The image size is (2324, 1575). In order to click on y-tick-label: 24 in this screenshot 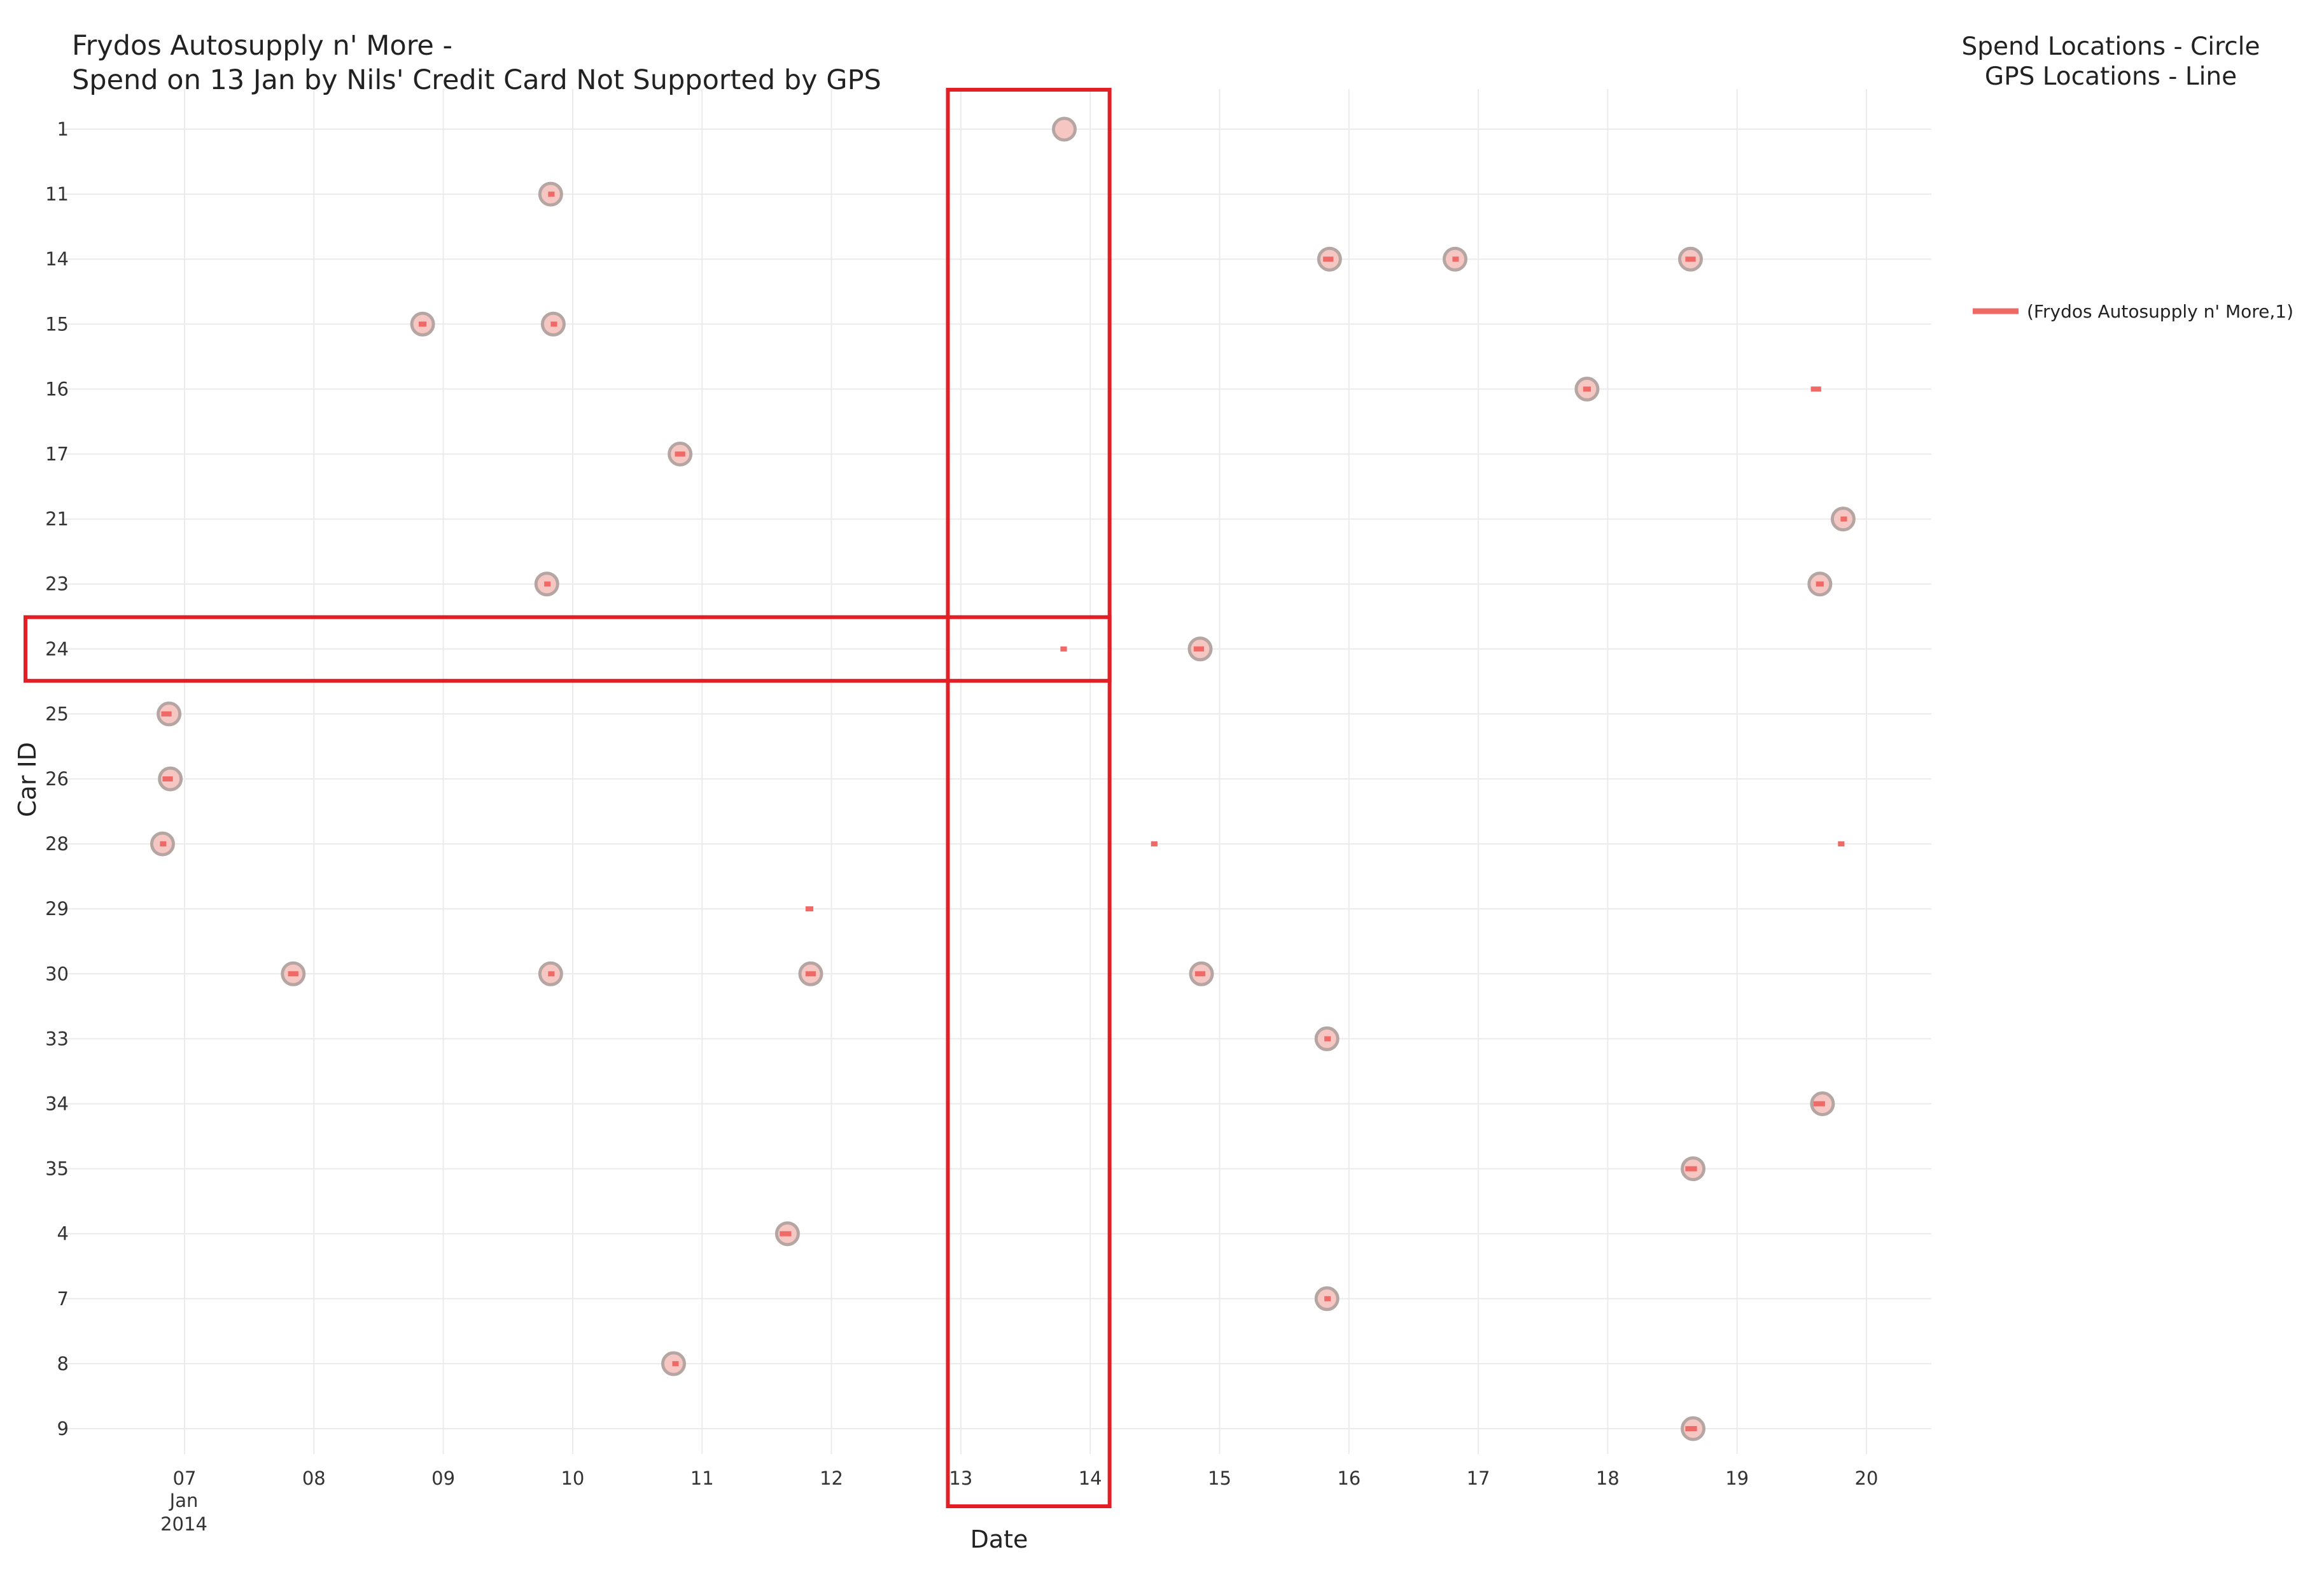, I will do `click(57, 649)`.